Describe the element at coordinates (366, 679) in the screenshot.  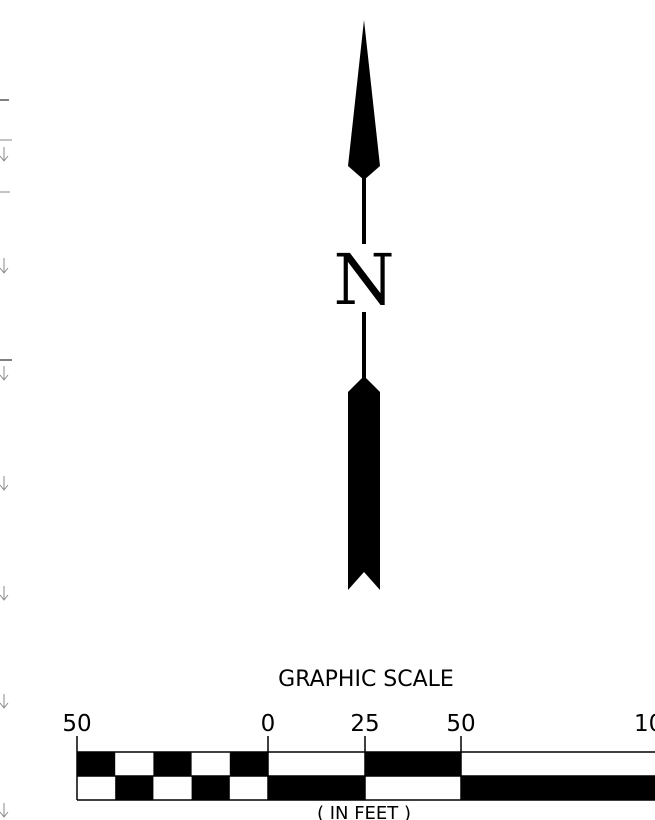
I see `scale-title: GRAPHIC SCALE` at that location.